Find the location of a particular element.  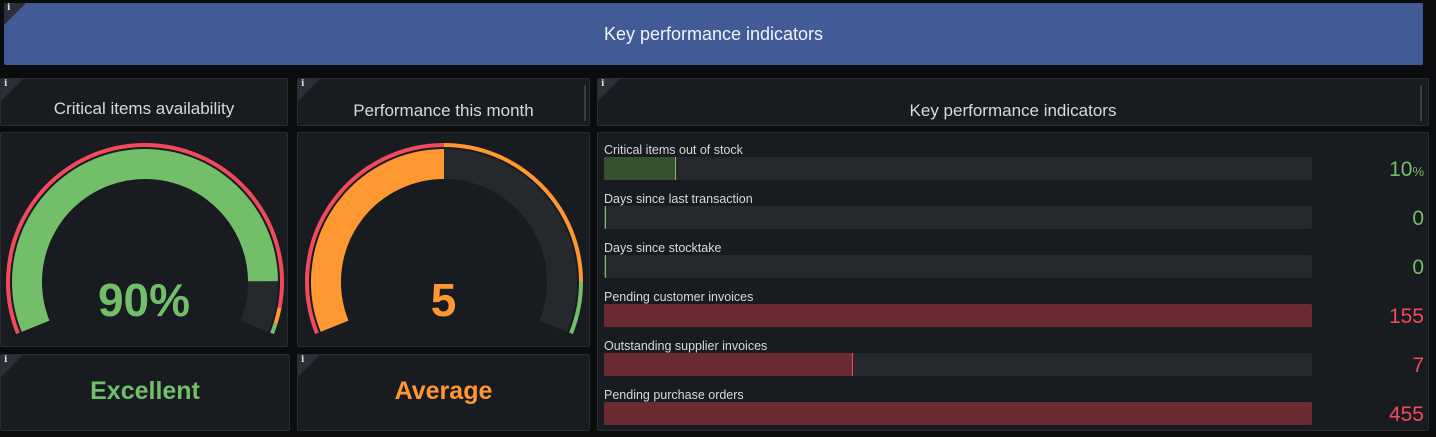

kpi-value: 155 is located at coordinates (1369, 317).